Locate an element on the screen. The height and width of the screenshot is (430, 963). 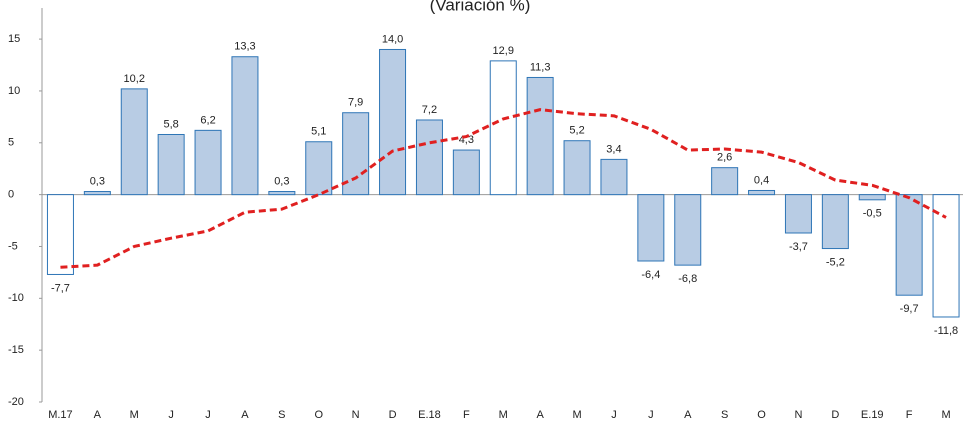
y-tick-label: 0 is located at coordinates (11, 195).